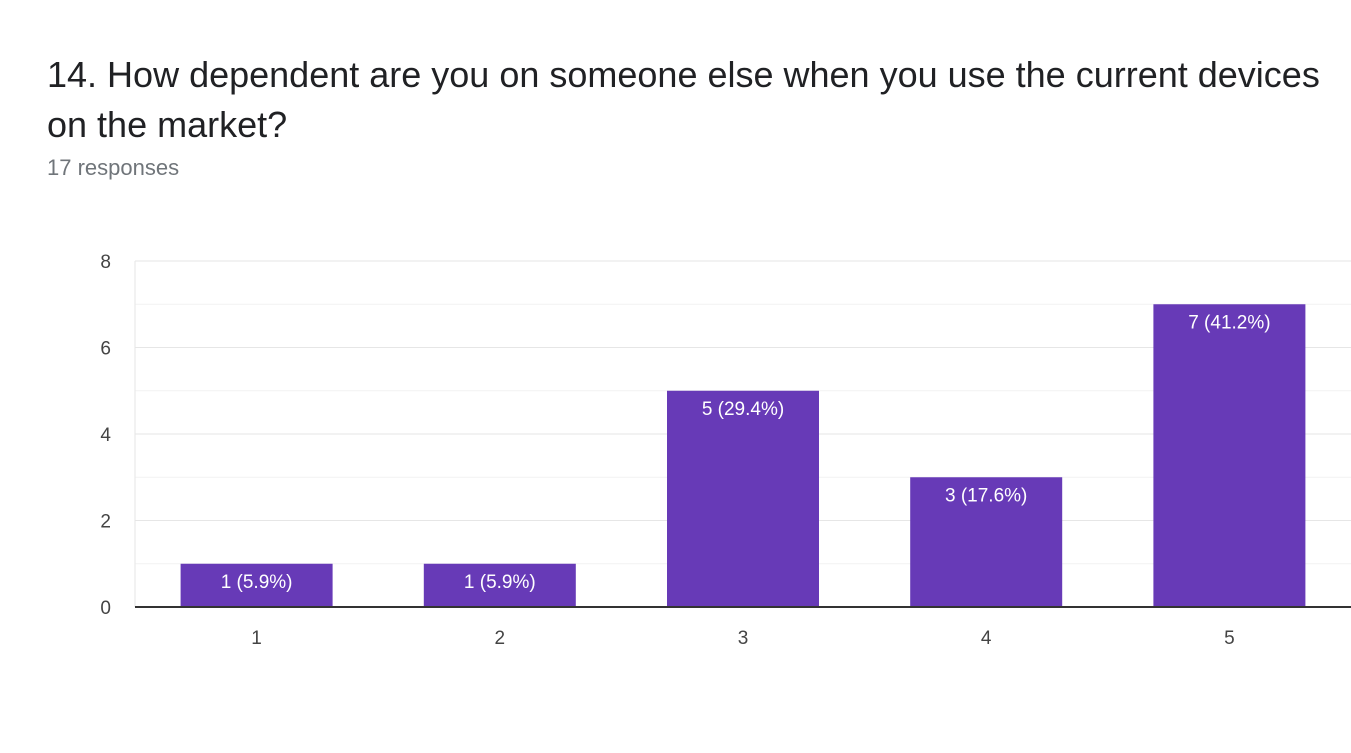  I want to click on bar-data-label: 7 (41.2%), so click(1229, 322).